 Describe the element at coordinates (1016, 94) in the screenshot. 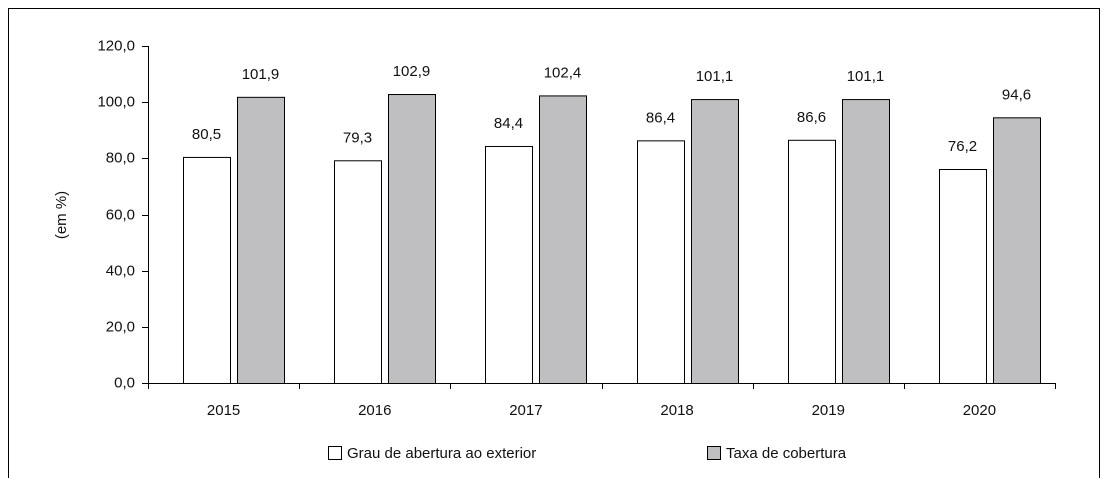

I see `value-label: 94,6` at that location.